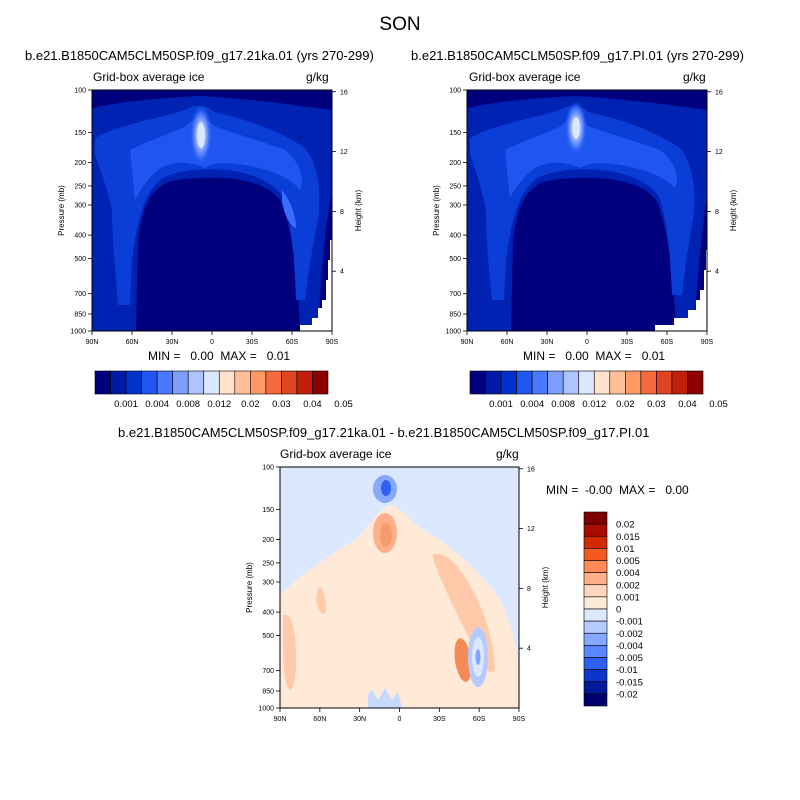  Describe the element at coordinates (439, 719) in the screenshot. I see `diff-xtick-label: 30S` at that location.